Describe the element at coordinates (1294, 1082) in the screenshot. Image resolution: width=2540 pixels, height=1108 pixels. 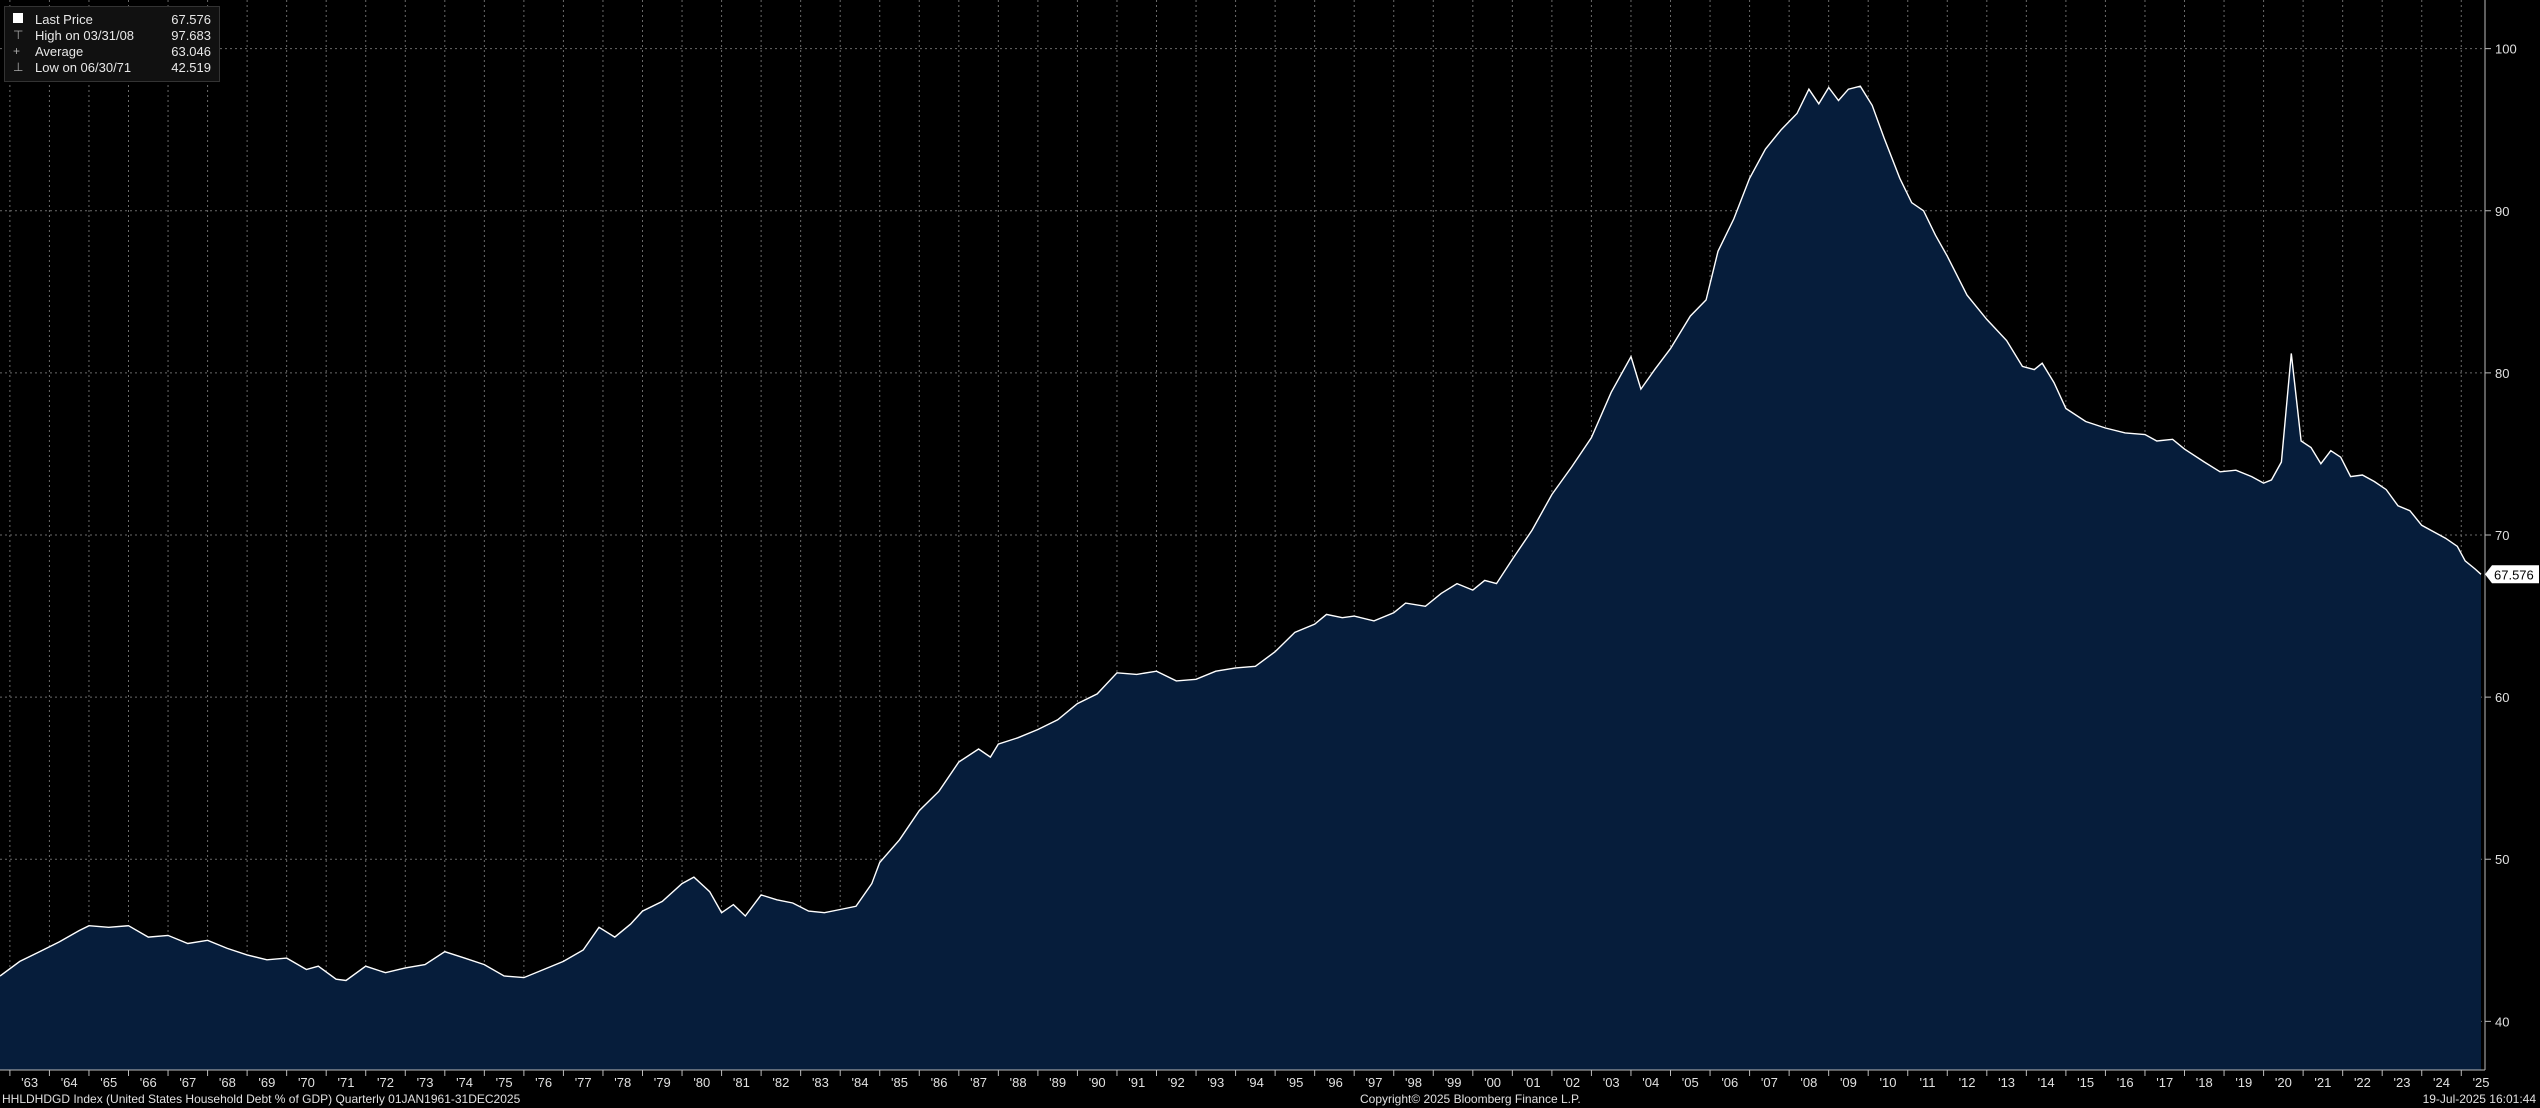
I see `x-tick-label: '95` at that location.